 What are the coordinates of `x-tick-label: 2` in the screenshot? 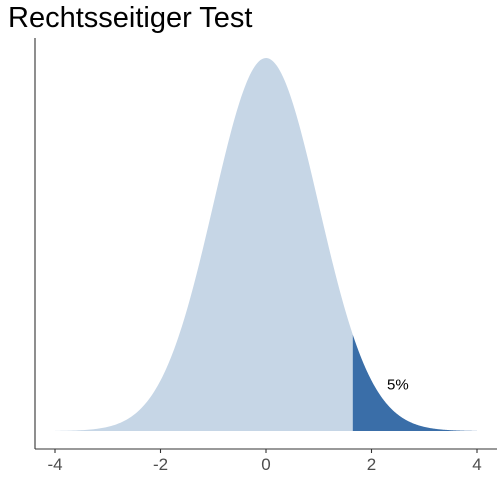 It's located at (371, 464).